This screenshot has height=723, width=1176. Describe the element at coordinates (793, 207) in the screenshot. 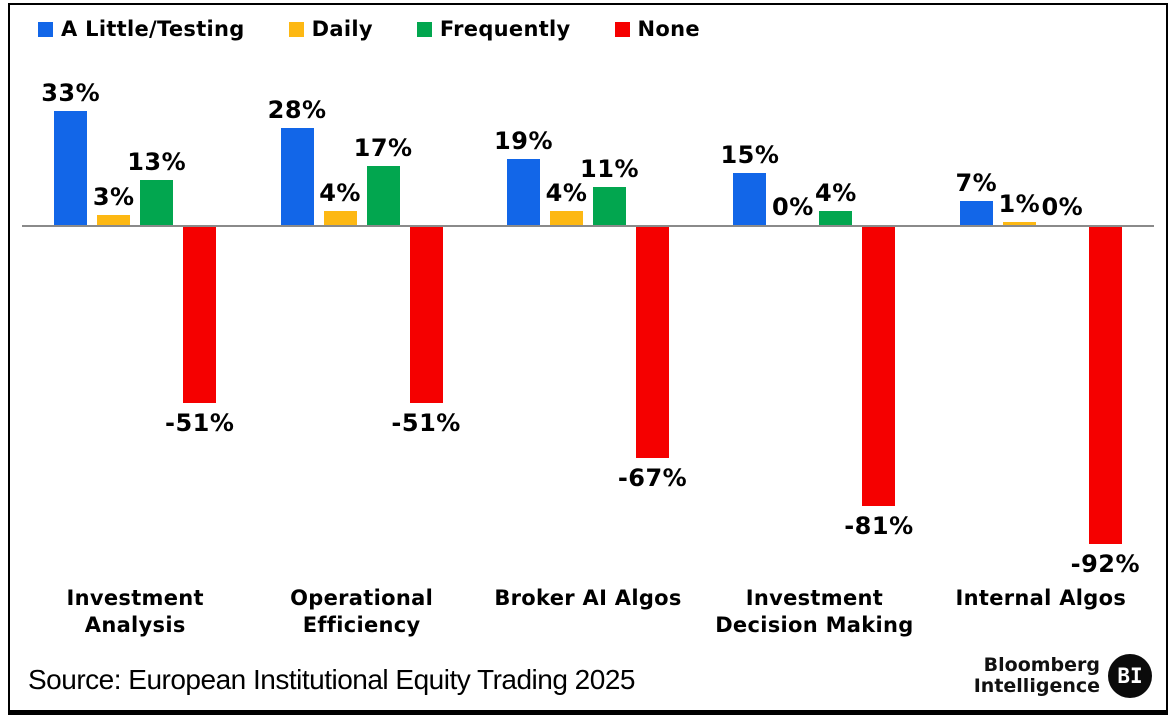

I see `value-label-daily-investment-decision-making: 0%` at that location.